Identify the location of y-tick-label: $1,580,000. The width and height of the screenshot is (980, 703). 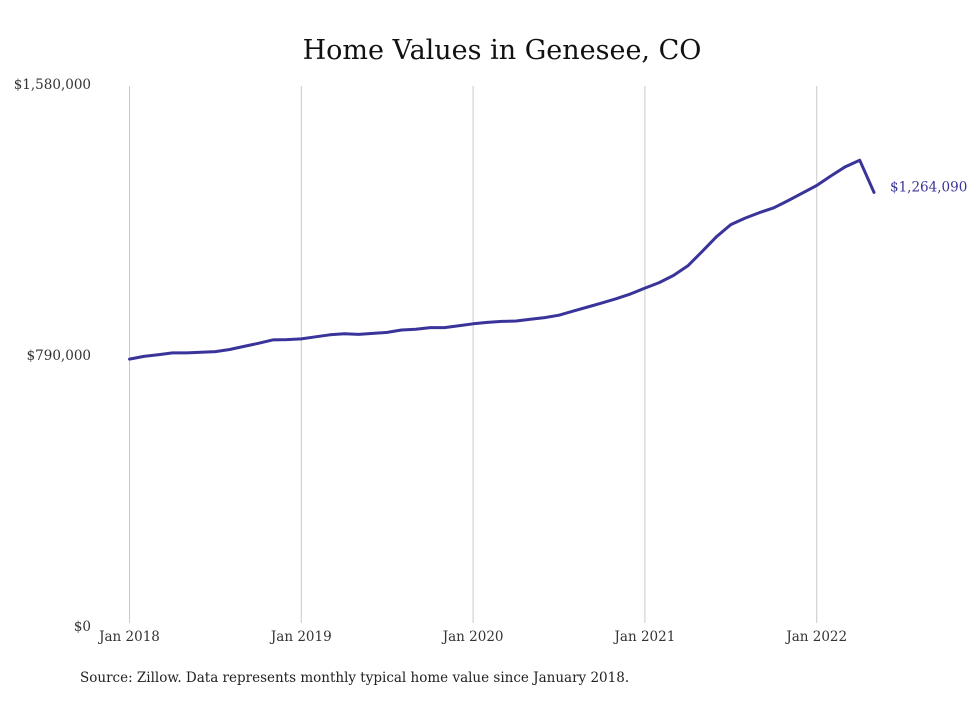
(52, 85).